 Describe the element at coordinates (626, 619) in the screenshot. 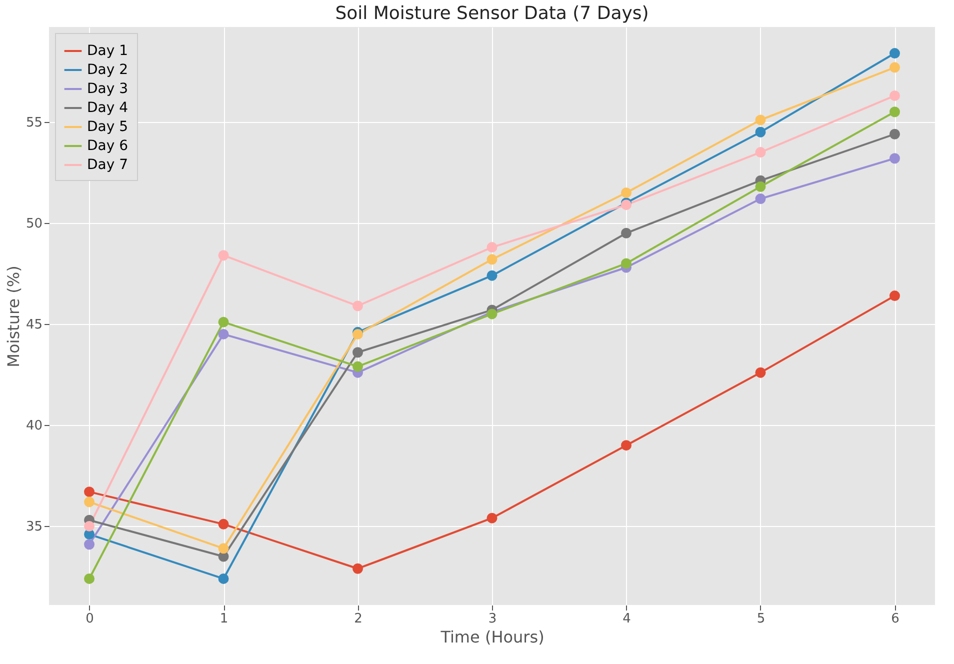

I see `x-tick-label: 4` at that location.